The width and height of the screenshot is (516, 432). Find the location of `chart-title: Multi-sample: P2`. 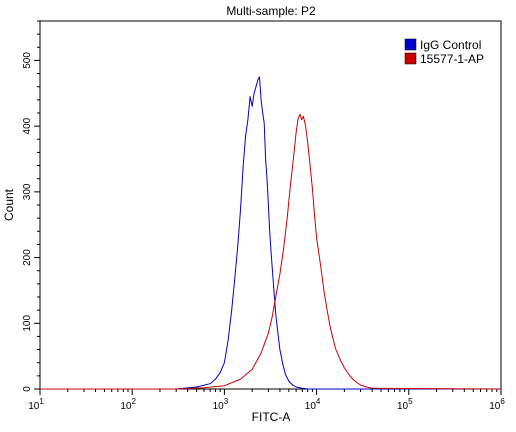

chart-title: Multi-sample: P2 is located at coordinates (271, 11).